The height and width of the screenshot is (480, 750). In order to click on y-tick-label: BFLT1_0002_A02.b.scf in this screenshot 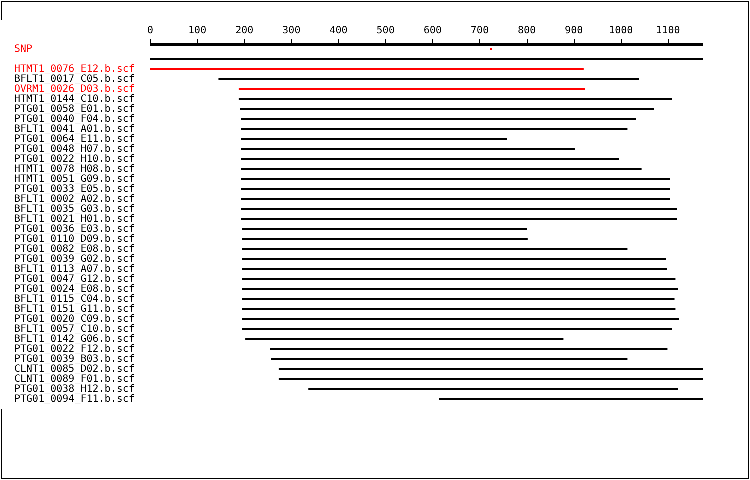, I will do `click(74, 199)`.